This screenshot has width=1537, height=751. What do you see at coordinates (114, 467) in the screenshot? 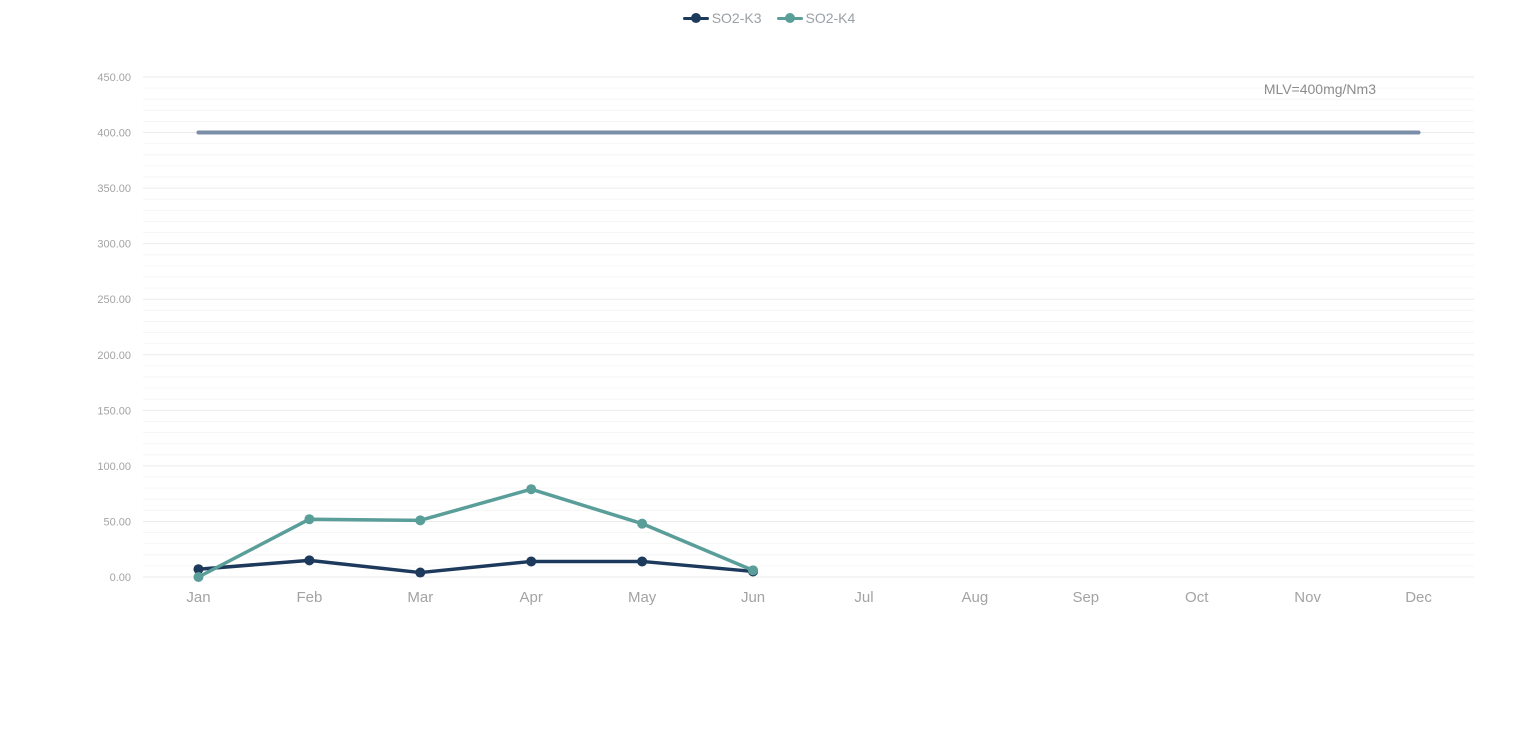
I see `y-tick-label: 100.00` at bounding box center [114, 467].